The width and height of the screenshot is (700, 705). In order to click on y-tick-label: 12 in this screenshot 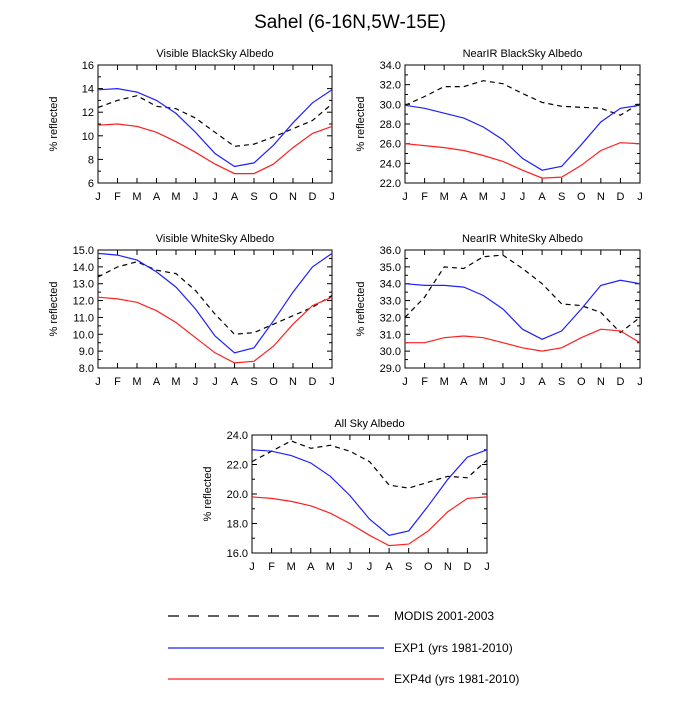, I will do `click(88, 113)`.